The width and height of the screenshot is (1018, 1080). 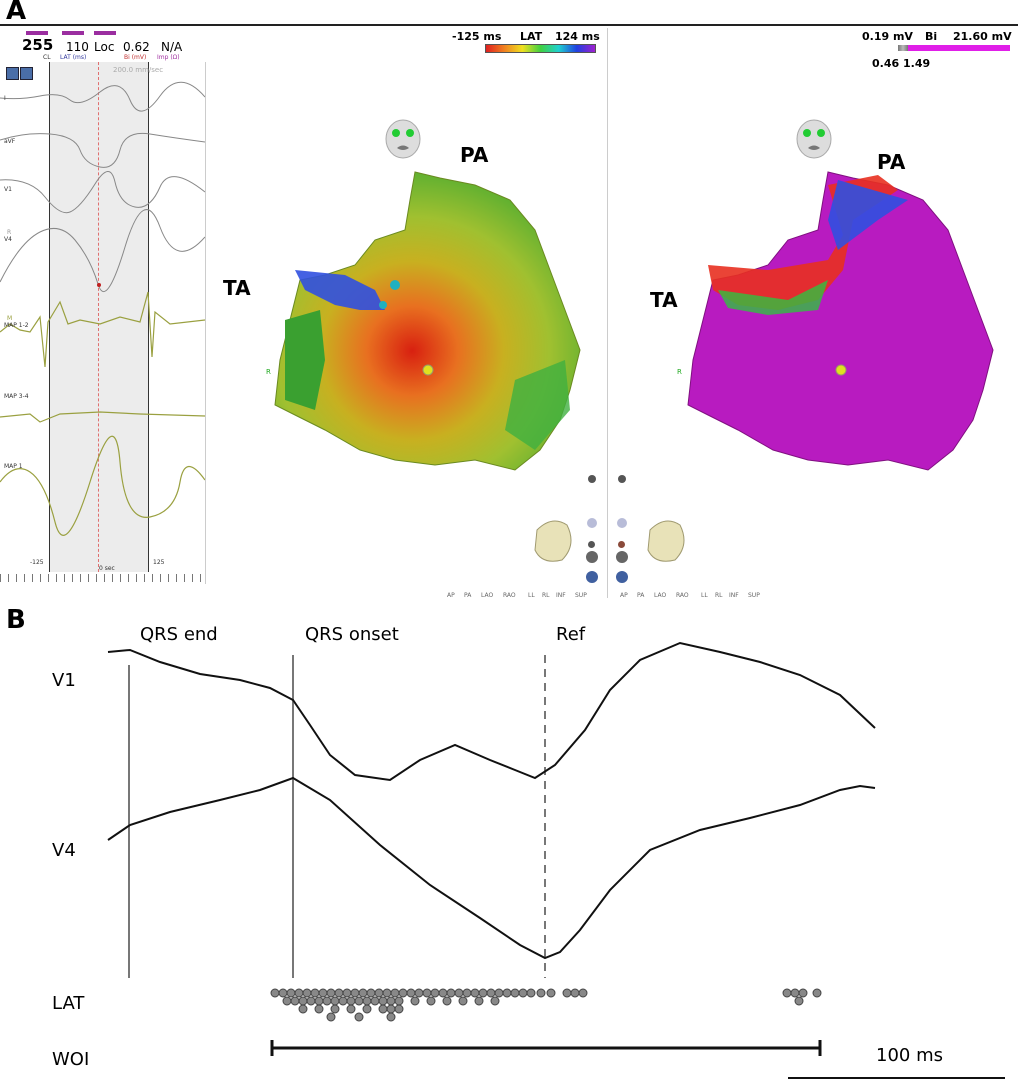 What do you see at coordinates (8, 189) in the screenshot?
I see `channel-label-v1: V1` at bounding box center [8, 189].